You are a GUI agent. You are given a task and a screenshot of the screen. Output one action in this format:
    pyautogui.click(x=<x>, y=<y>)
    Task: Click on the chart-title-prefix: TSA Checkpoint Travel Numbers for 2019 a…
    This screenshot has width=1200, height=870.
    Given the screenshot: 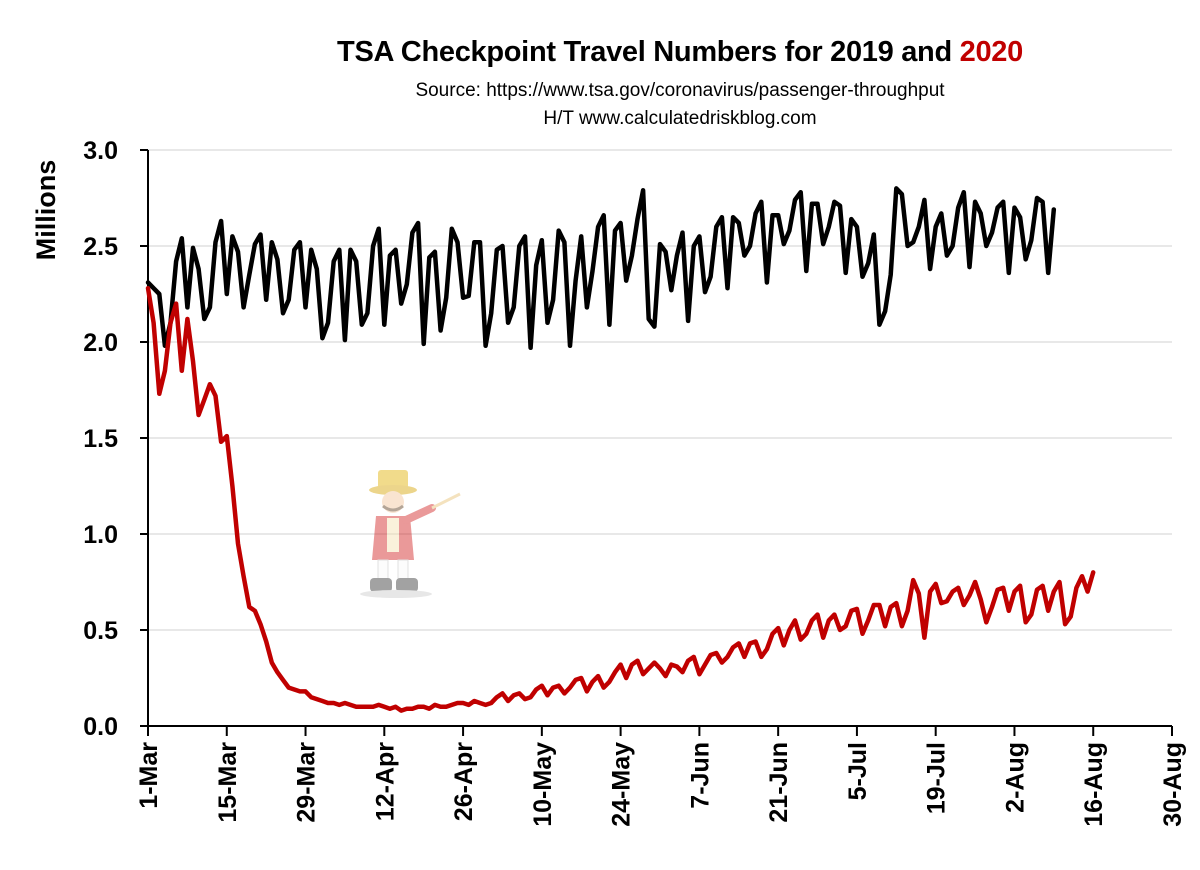 What is the action you would take?
    pyautogui.click(x=648, y=52)
    